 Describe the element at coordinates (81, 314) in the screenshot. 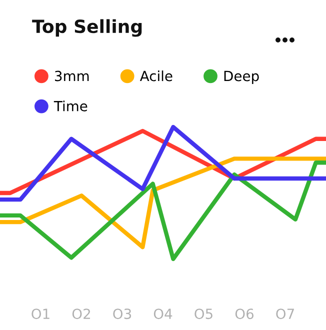

I see `x-tick-label: O2` at that location.